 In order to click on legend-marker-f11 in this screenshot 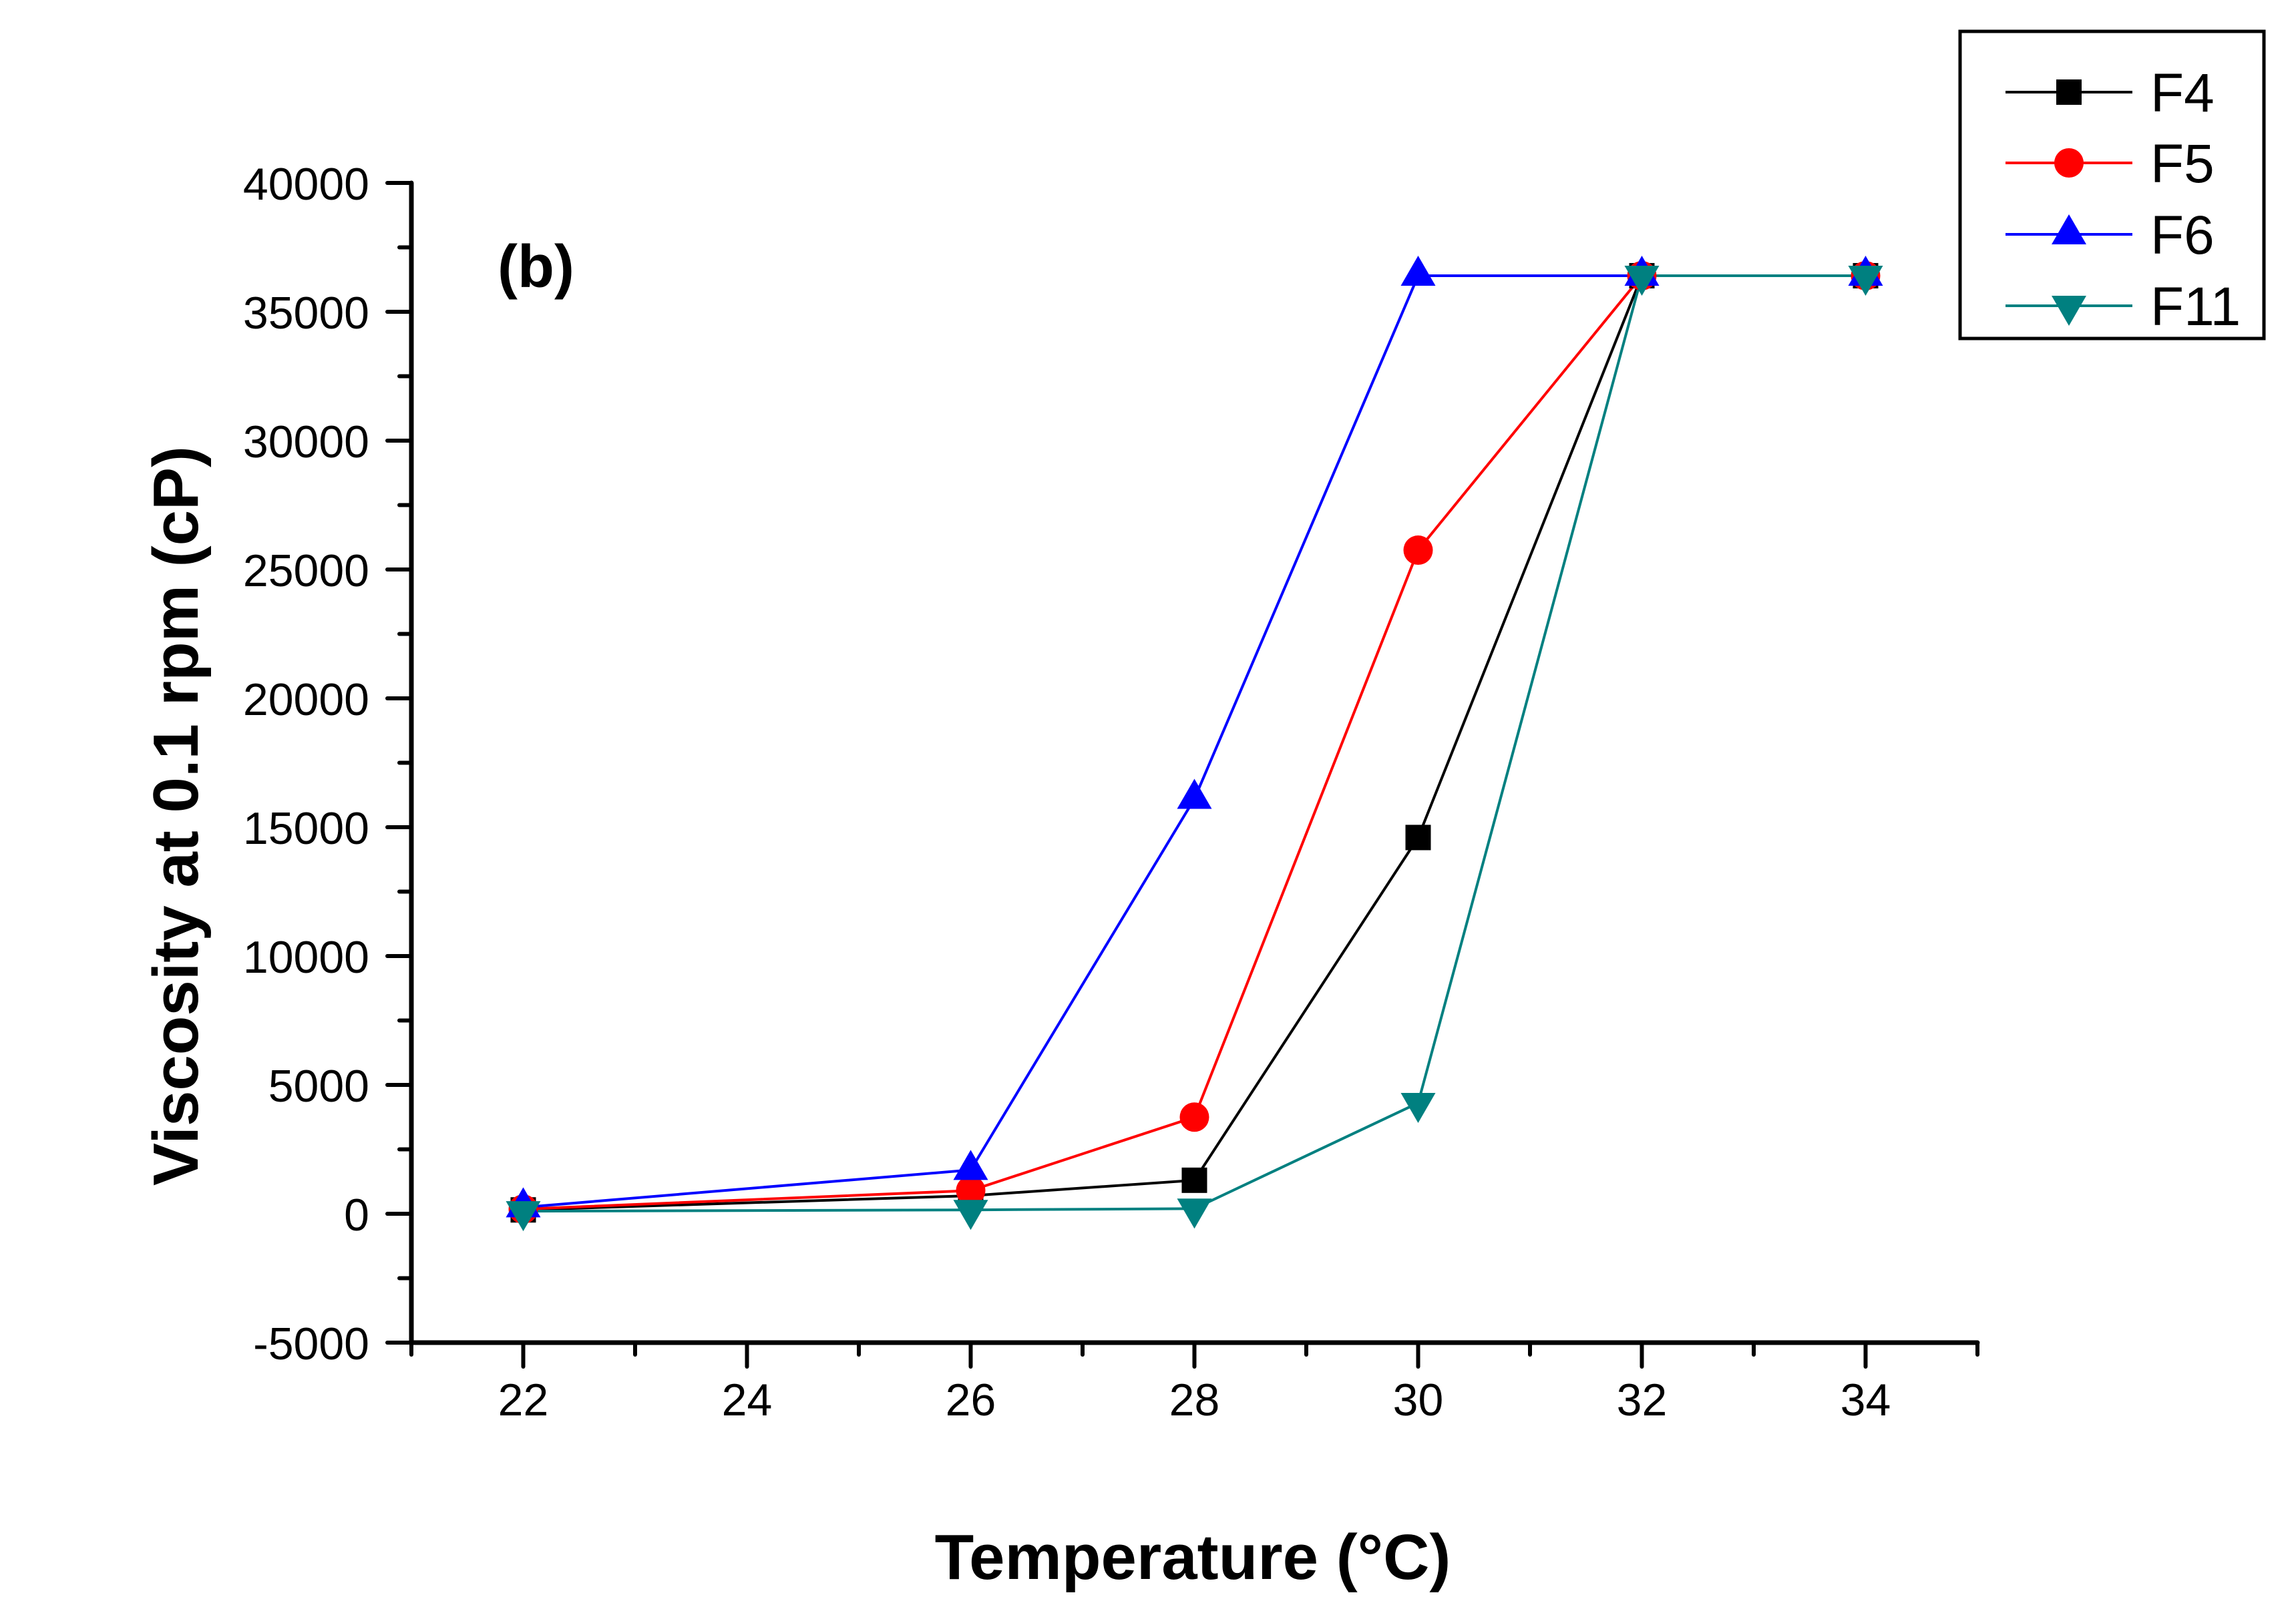, I will do `click(2069, 311)`.